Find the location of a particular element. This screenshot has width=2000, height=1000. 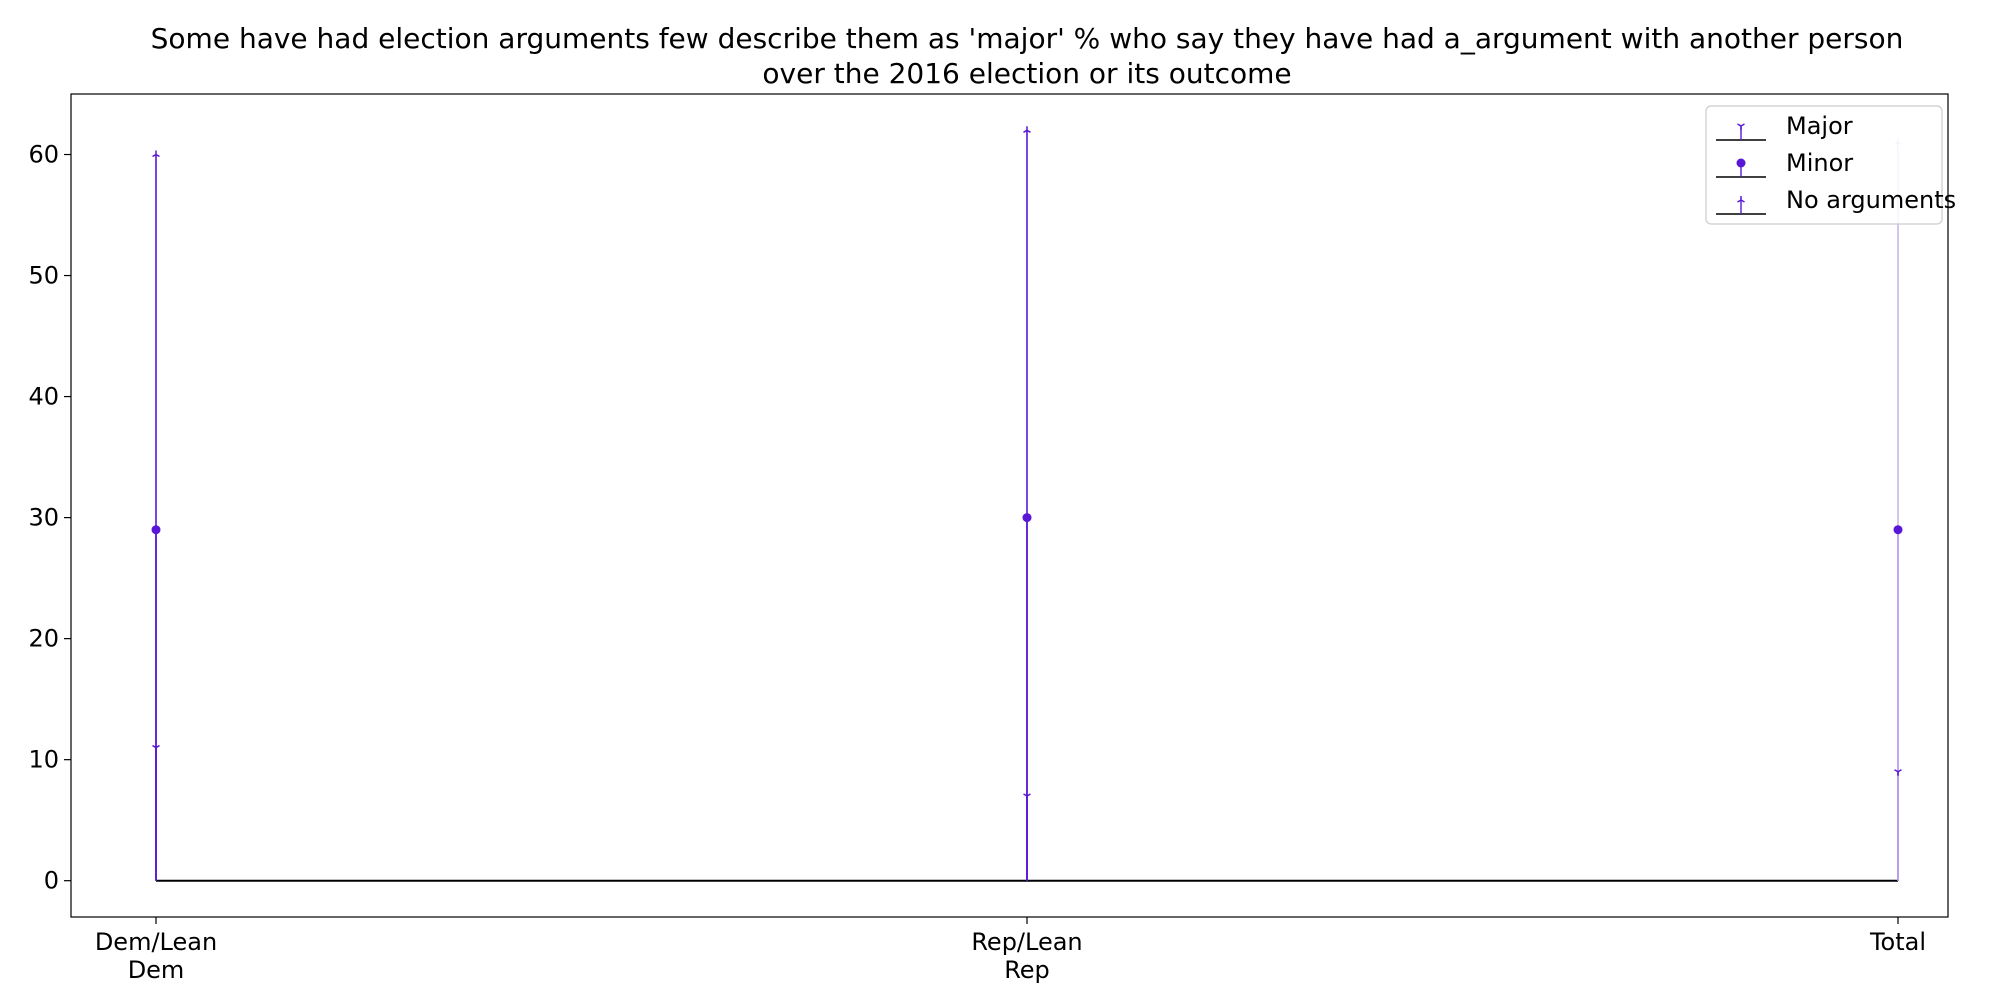

x-tick-label: Dem/Lean Dem is located at coordinates (156, 956).